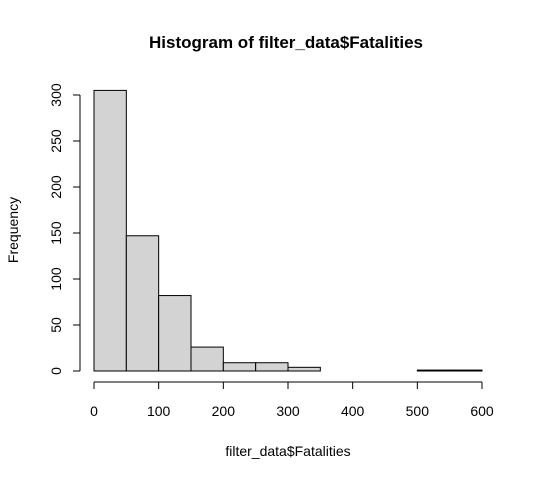  I want to click on x-tick-label: 0, so click(94, 411).